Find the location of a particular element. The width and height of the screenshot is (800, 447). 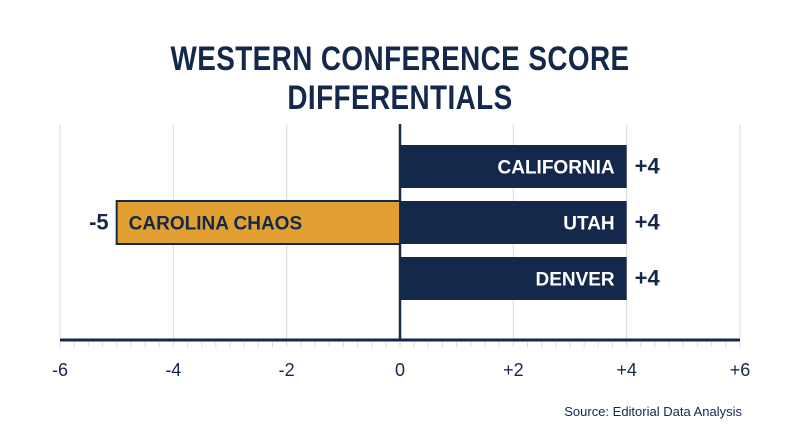

x-tick-label: -6 is located at coordinates (60, 370).